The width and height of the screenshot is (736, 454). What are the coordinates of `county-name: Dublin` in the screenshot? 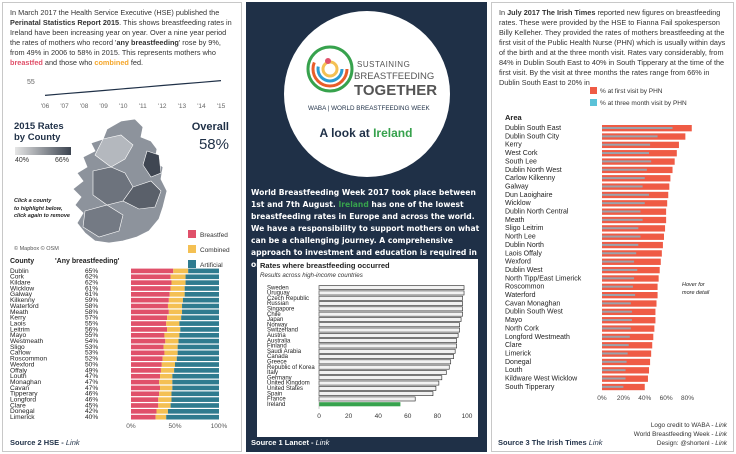 It's located at (19, 271).